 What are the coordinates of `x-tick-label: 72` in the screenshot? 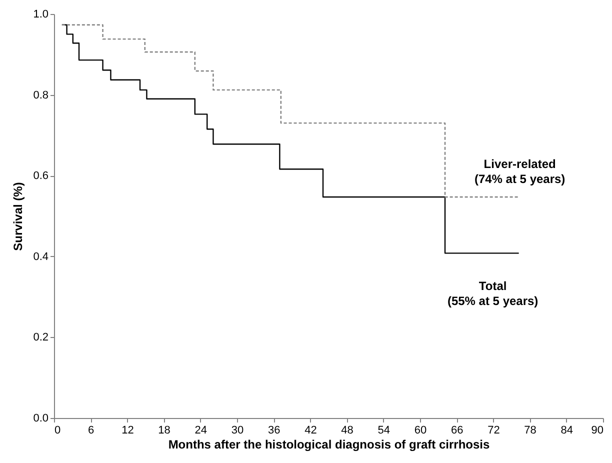 It's located at (494, 430).